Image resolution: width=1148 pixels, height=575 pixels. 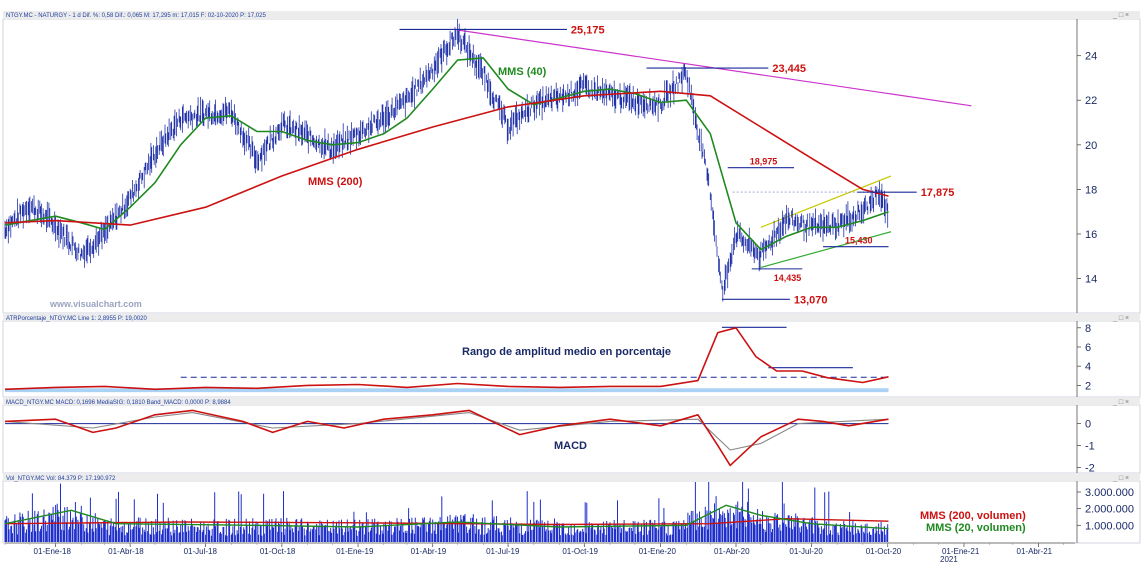 I want to click on atr-ytick-label-1: 6, so click(x=1088, y=348).